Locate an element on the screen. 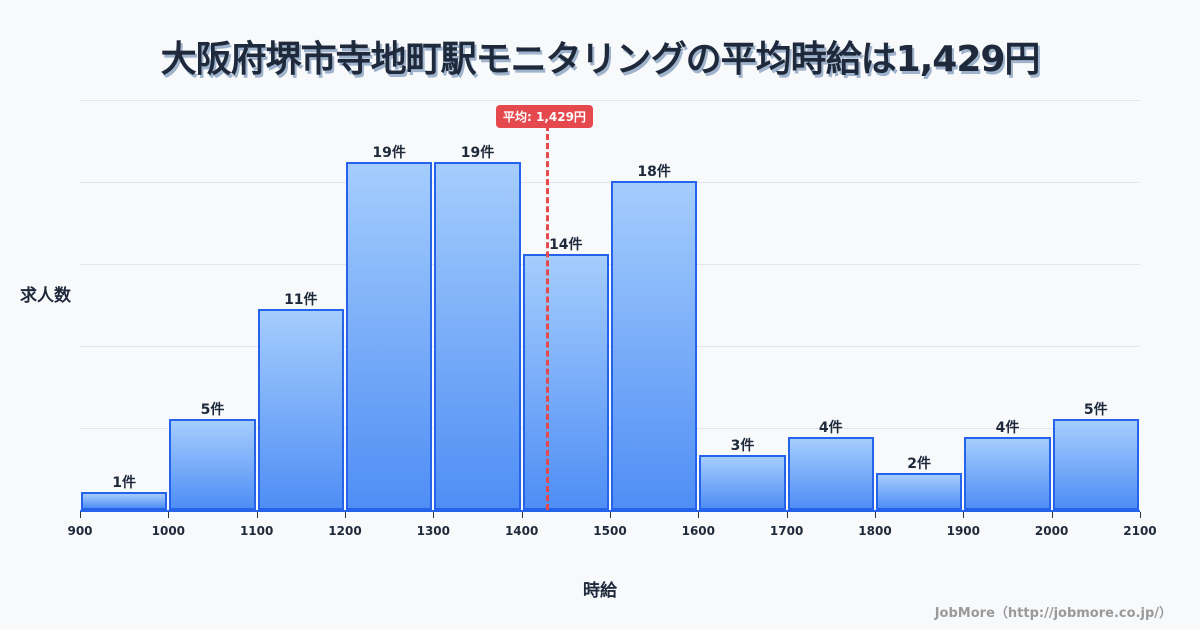  x-tick-label: 1200 is located at coordinates (345, 531).